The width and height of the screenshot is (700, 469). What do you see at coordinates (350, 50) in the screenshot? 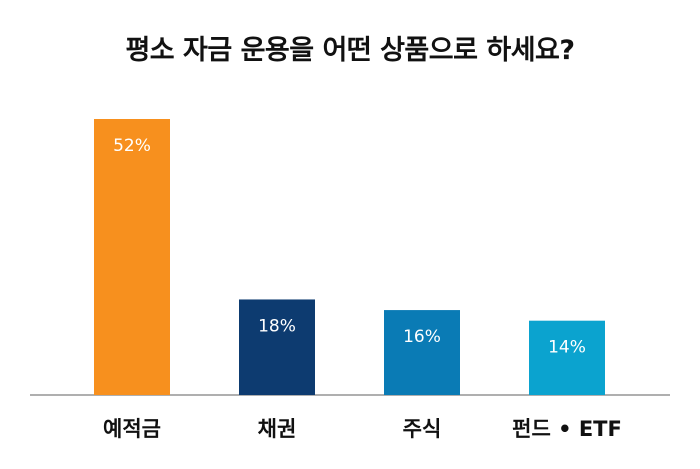
I see `chart-title: 평소 자금 운용을 어떤 상품으로 하세요?` at bounding box center [350, 50].